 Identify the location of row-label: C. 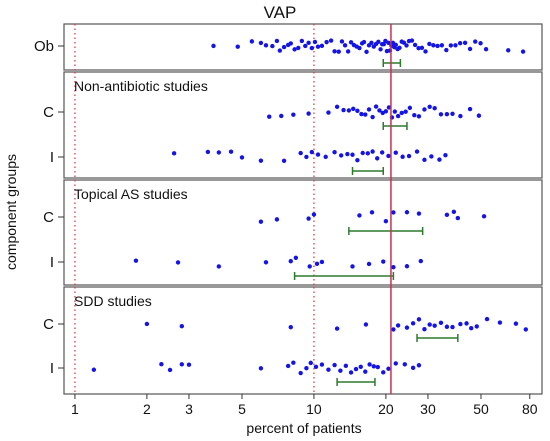
(48, 112).